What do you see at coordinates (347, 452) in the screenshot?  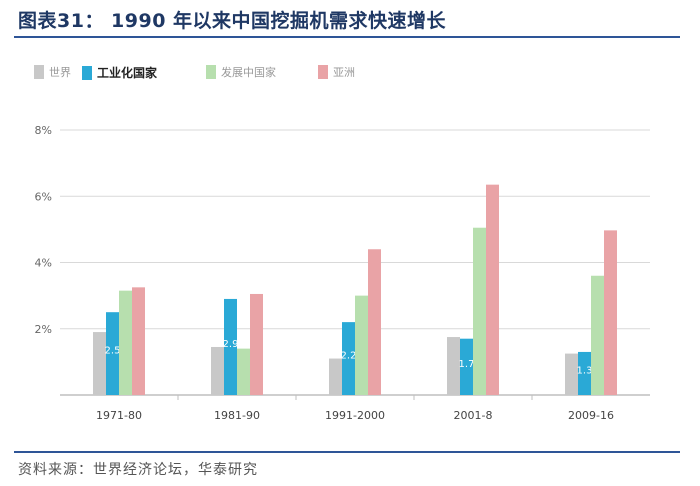 I see `source-rule` at bounding box center [347, 452].